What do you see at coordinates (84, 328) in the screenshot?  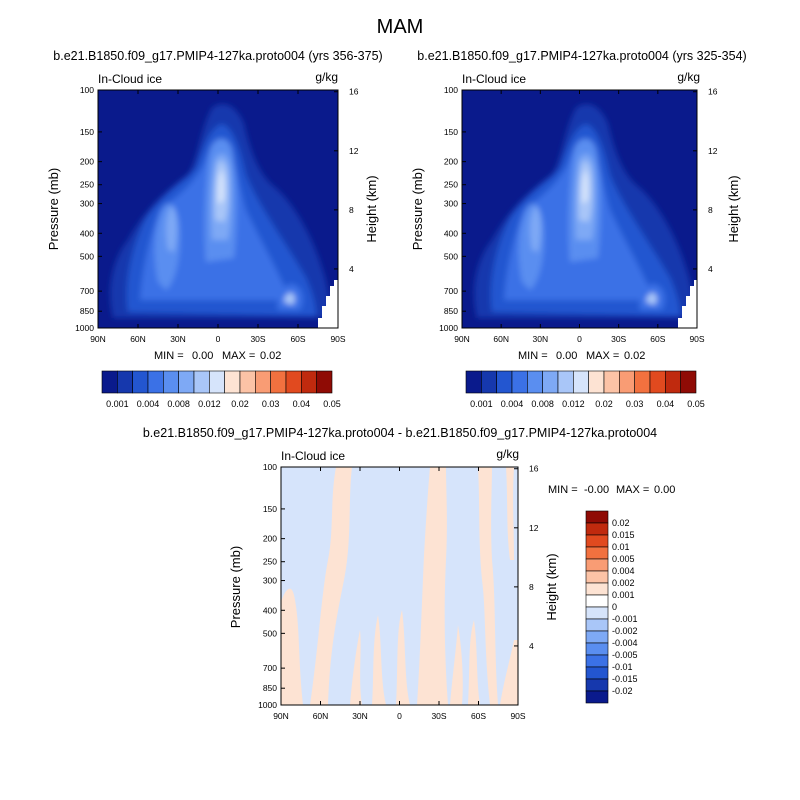 I see `y-tick-label: 1000` at bounding box center [84, 328].